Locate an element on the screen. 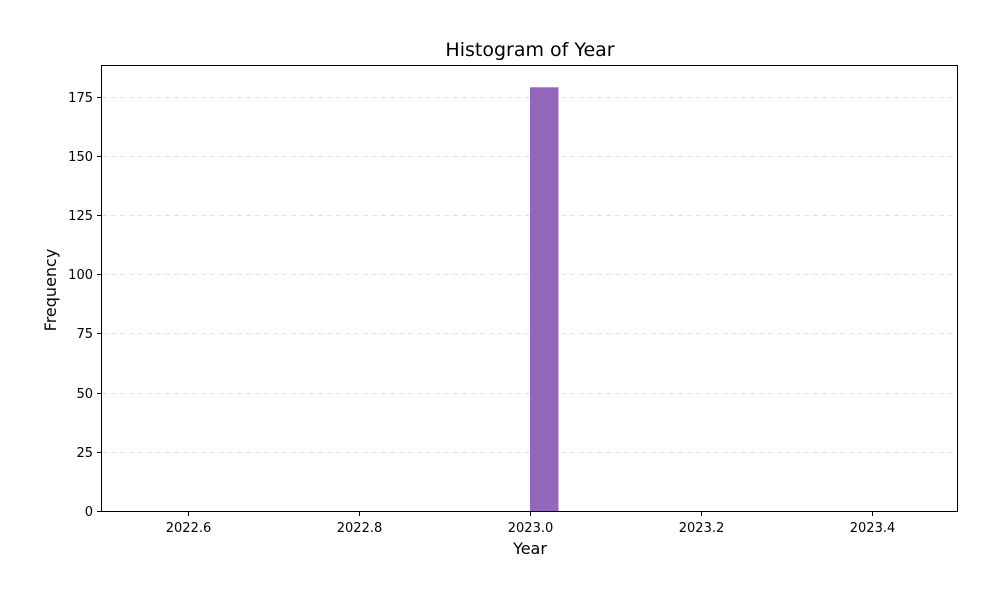  y-tick-label: 100 is located at coordinates (80, 275).